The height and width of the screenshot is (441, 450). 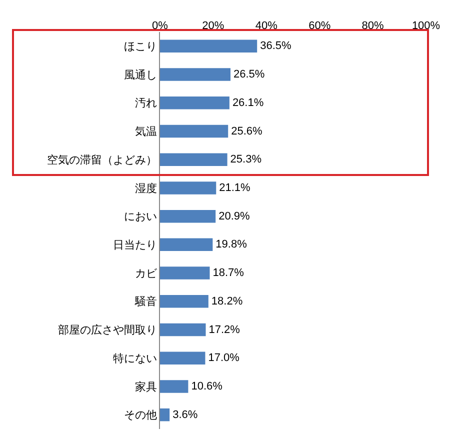 What do you see at coordinates (373, 26) in the screenshot?
I see `x-tick-label: 80%` at bounding box center [373, 26].